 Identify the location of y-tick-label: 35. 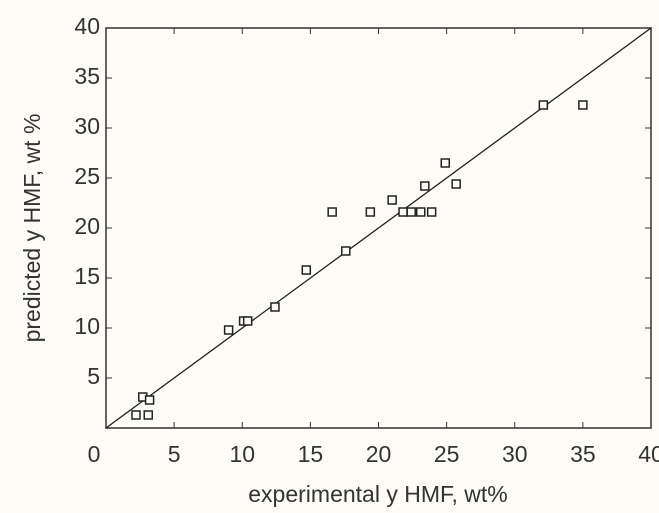
(87, 76).